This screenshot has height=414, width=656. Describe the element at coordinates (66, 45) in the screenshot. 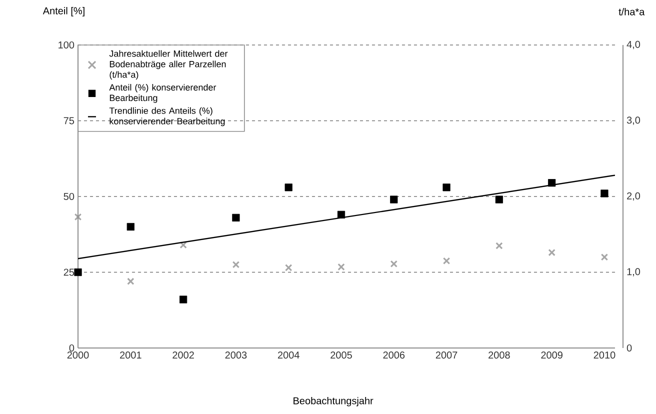

I see `y-tick-label: 100` at that location.